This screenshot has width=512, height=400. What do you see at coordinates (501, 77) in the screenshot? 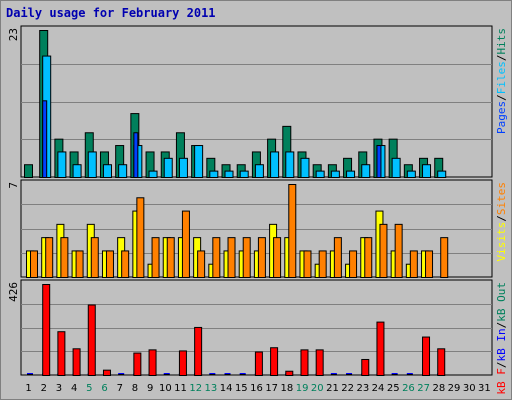
I see `legend-part: Files` at bounding box center [501, 77].